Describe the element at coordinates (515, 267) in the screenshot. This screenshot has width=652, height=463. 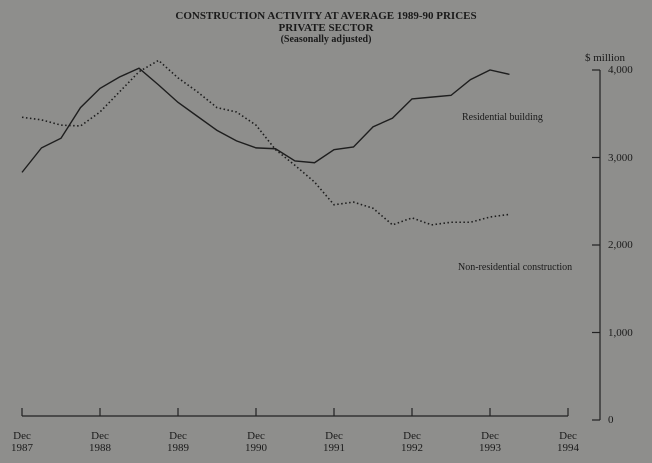
I see `series-label: Non-residential construction` at that location.